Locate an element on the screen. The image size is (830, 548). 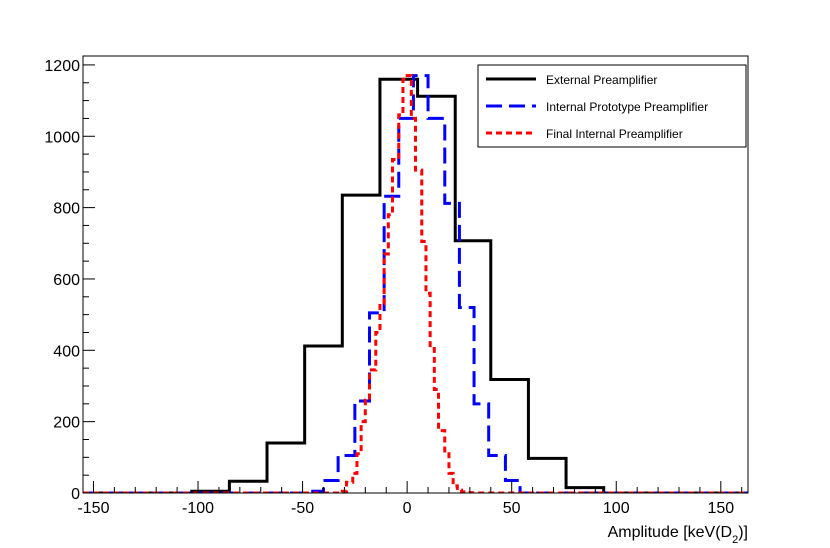
x-tick-label: -50 is located at coordinates (302, 508).